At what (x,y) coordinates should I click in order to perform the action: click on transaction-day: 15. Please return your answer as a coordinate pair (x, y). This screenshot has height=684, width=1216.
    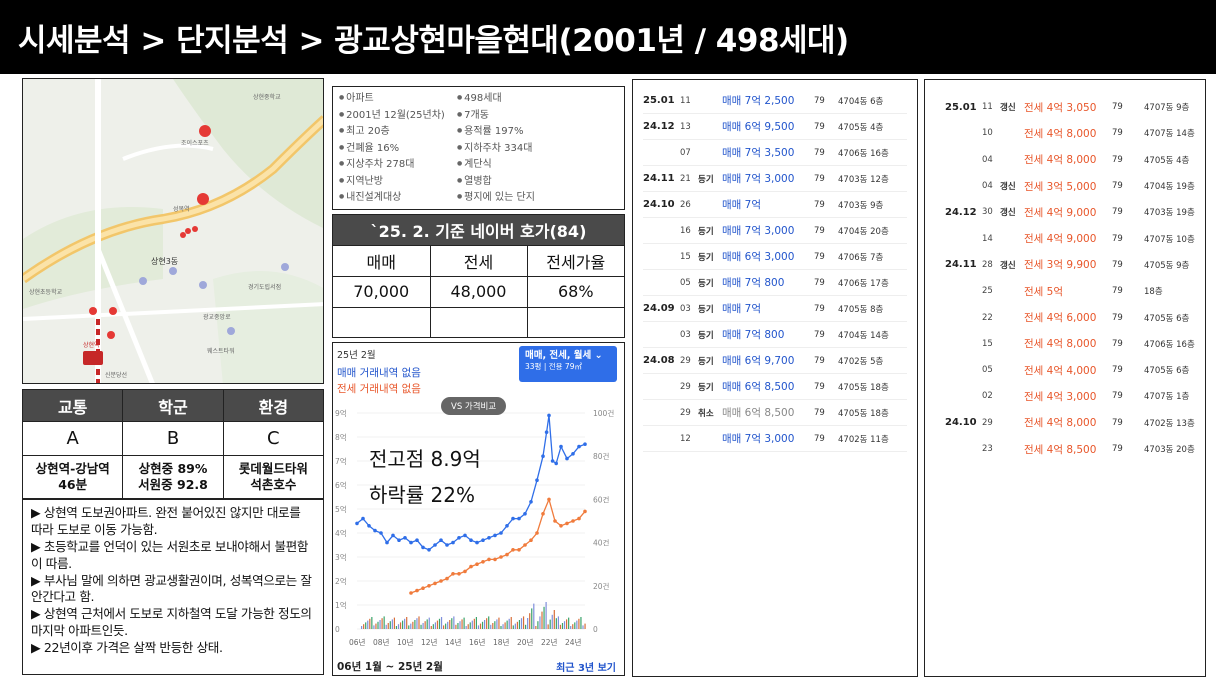
    Looking at the image, I should click on (987, 343).